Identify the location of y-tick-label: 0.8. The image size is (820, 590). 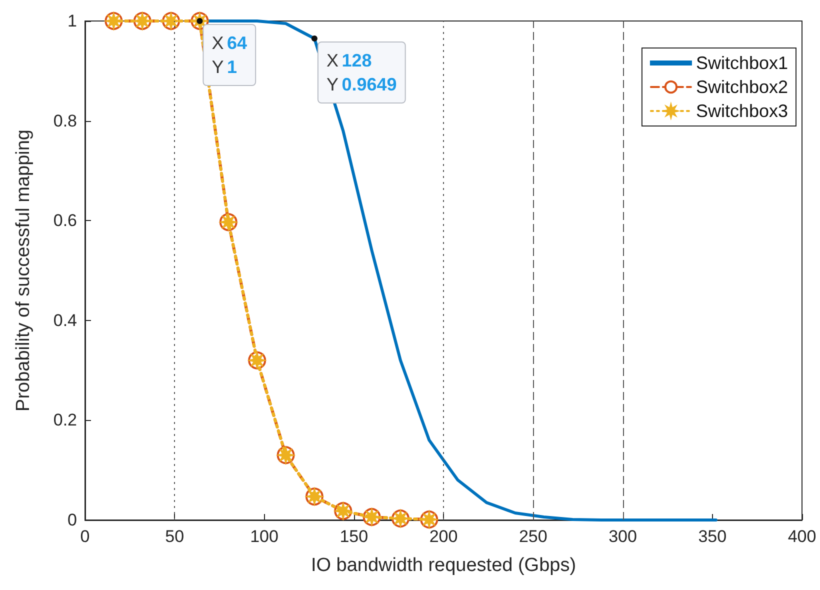
(65, 120).